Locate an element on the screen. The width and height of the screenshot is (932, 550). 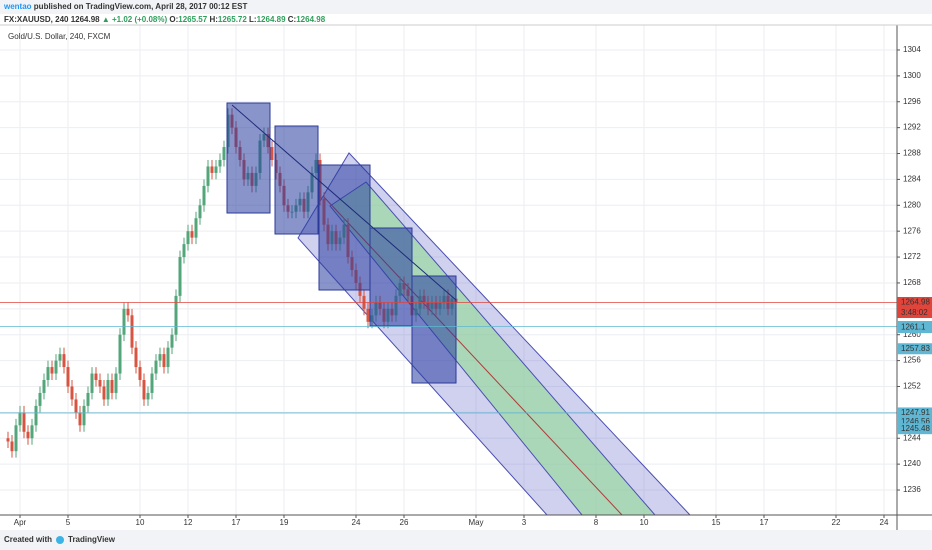
footer-bar is located at coordinates (466, 540).